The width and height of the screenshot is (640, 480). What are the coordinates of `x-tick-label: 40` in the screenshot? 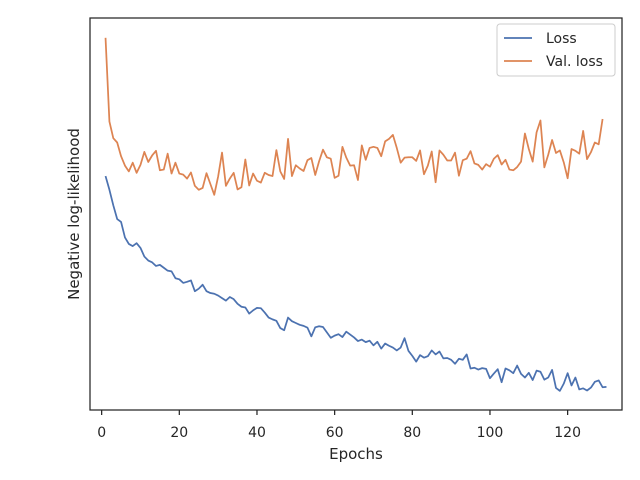 It's located at (257, 433).